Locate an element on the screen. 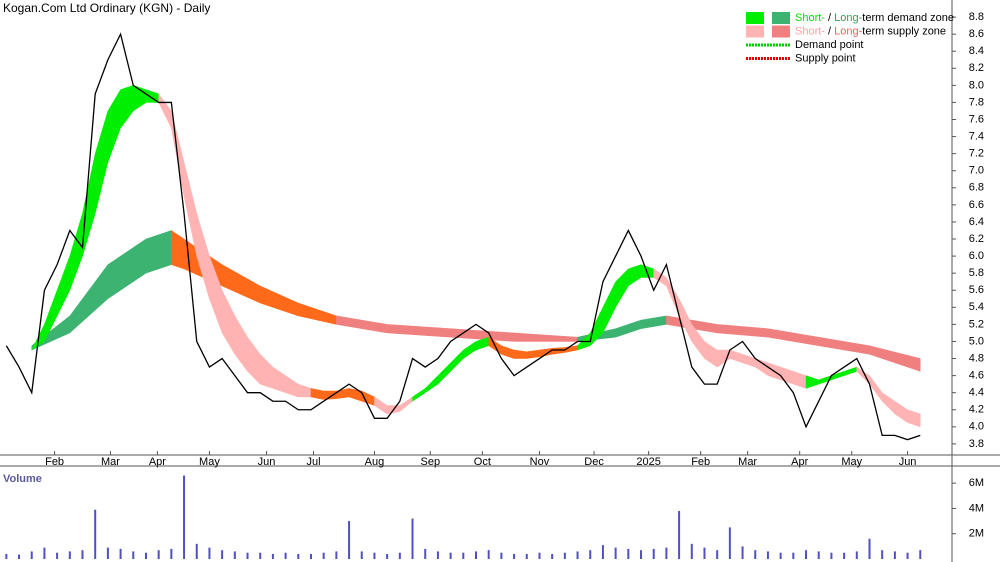  x-tick-label: Aug is located at coordinates (375, 462).